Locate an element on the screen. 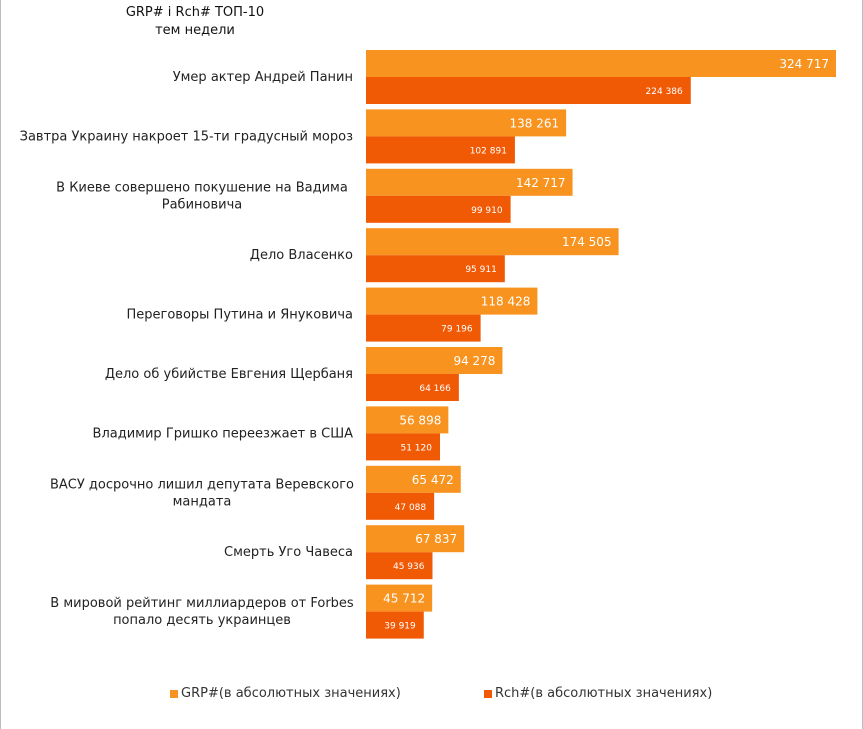 The image size is (863, 729). value-label-rch-8: 47 088 is located at coordinates (411, 508).